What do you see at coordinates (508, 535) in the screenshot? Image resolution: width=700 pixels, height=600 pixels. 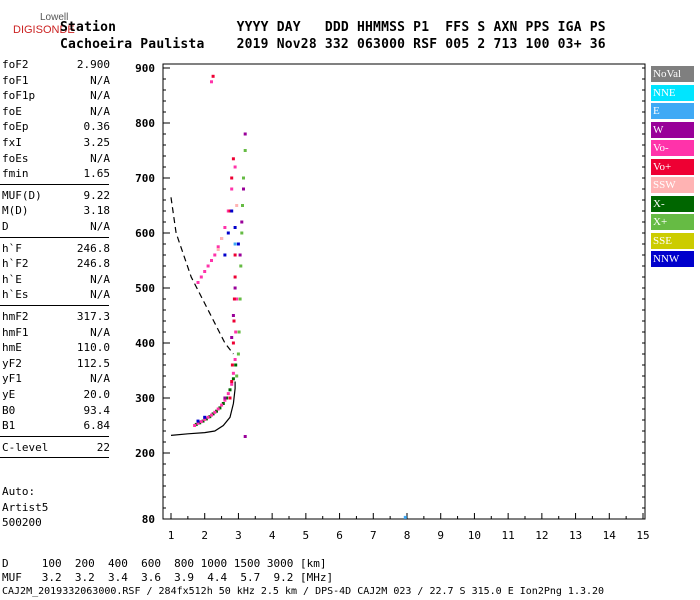 I see `x-tick-label: 11` at bounding box center [508, 535].